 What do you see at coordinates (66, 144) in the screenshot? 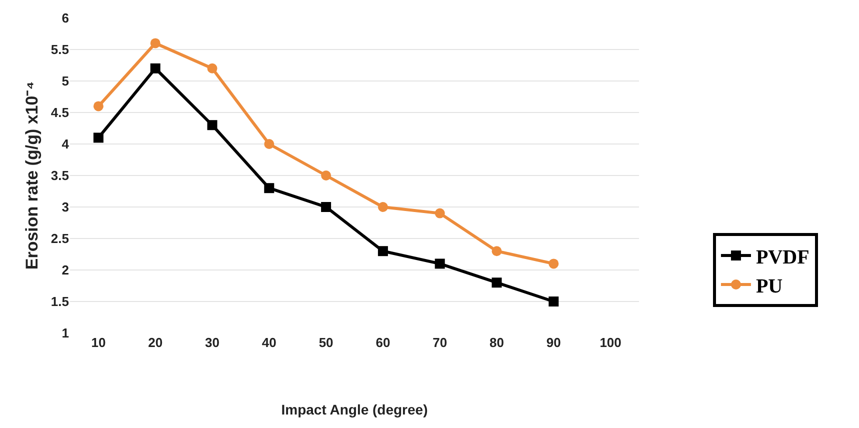
I see `y-tick-label: 4` at bounding box center [66, 144].